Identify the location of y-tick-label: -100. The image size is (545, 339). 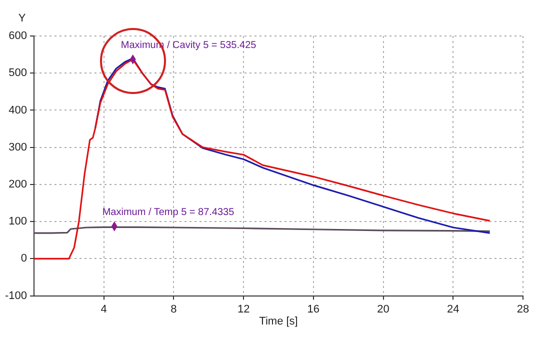
(16, 296).